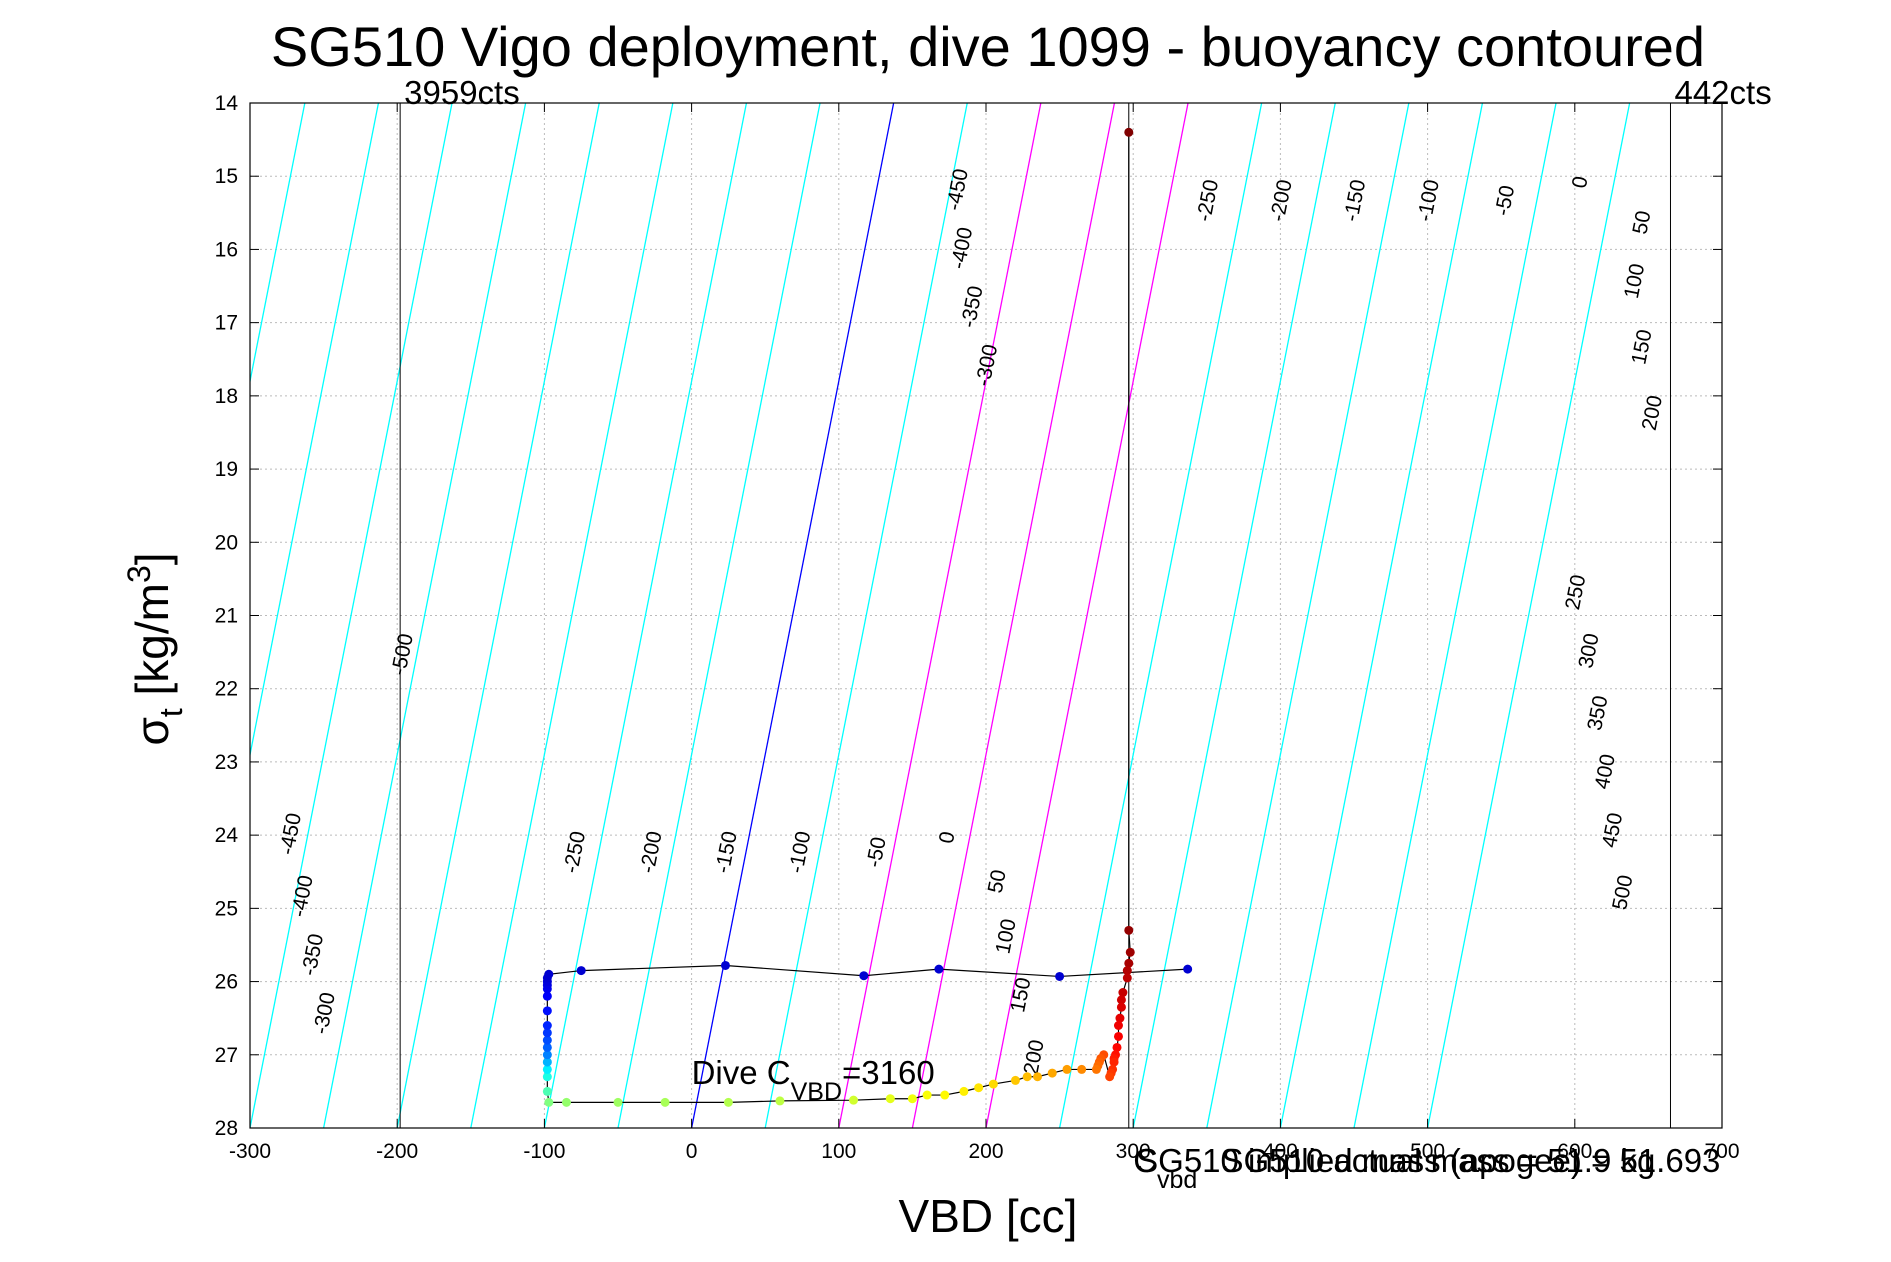  What do you see at coordinates (226, 689) in the screenshot?
I see `y-tick-label: 22` at bounding box center [226, 689].